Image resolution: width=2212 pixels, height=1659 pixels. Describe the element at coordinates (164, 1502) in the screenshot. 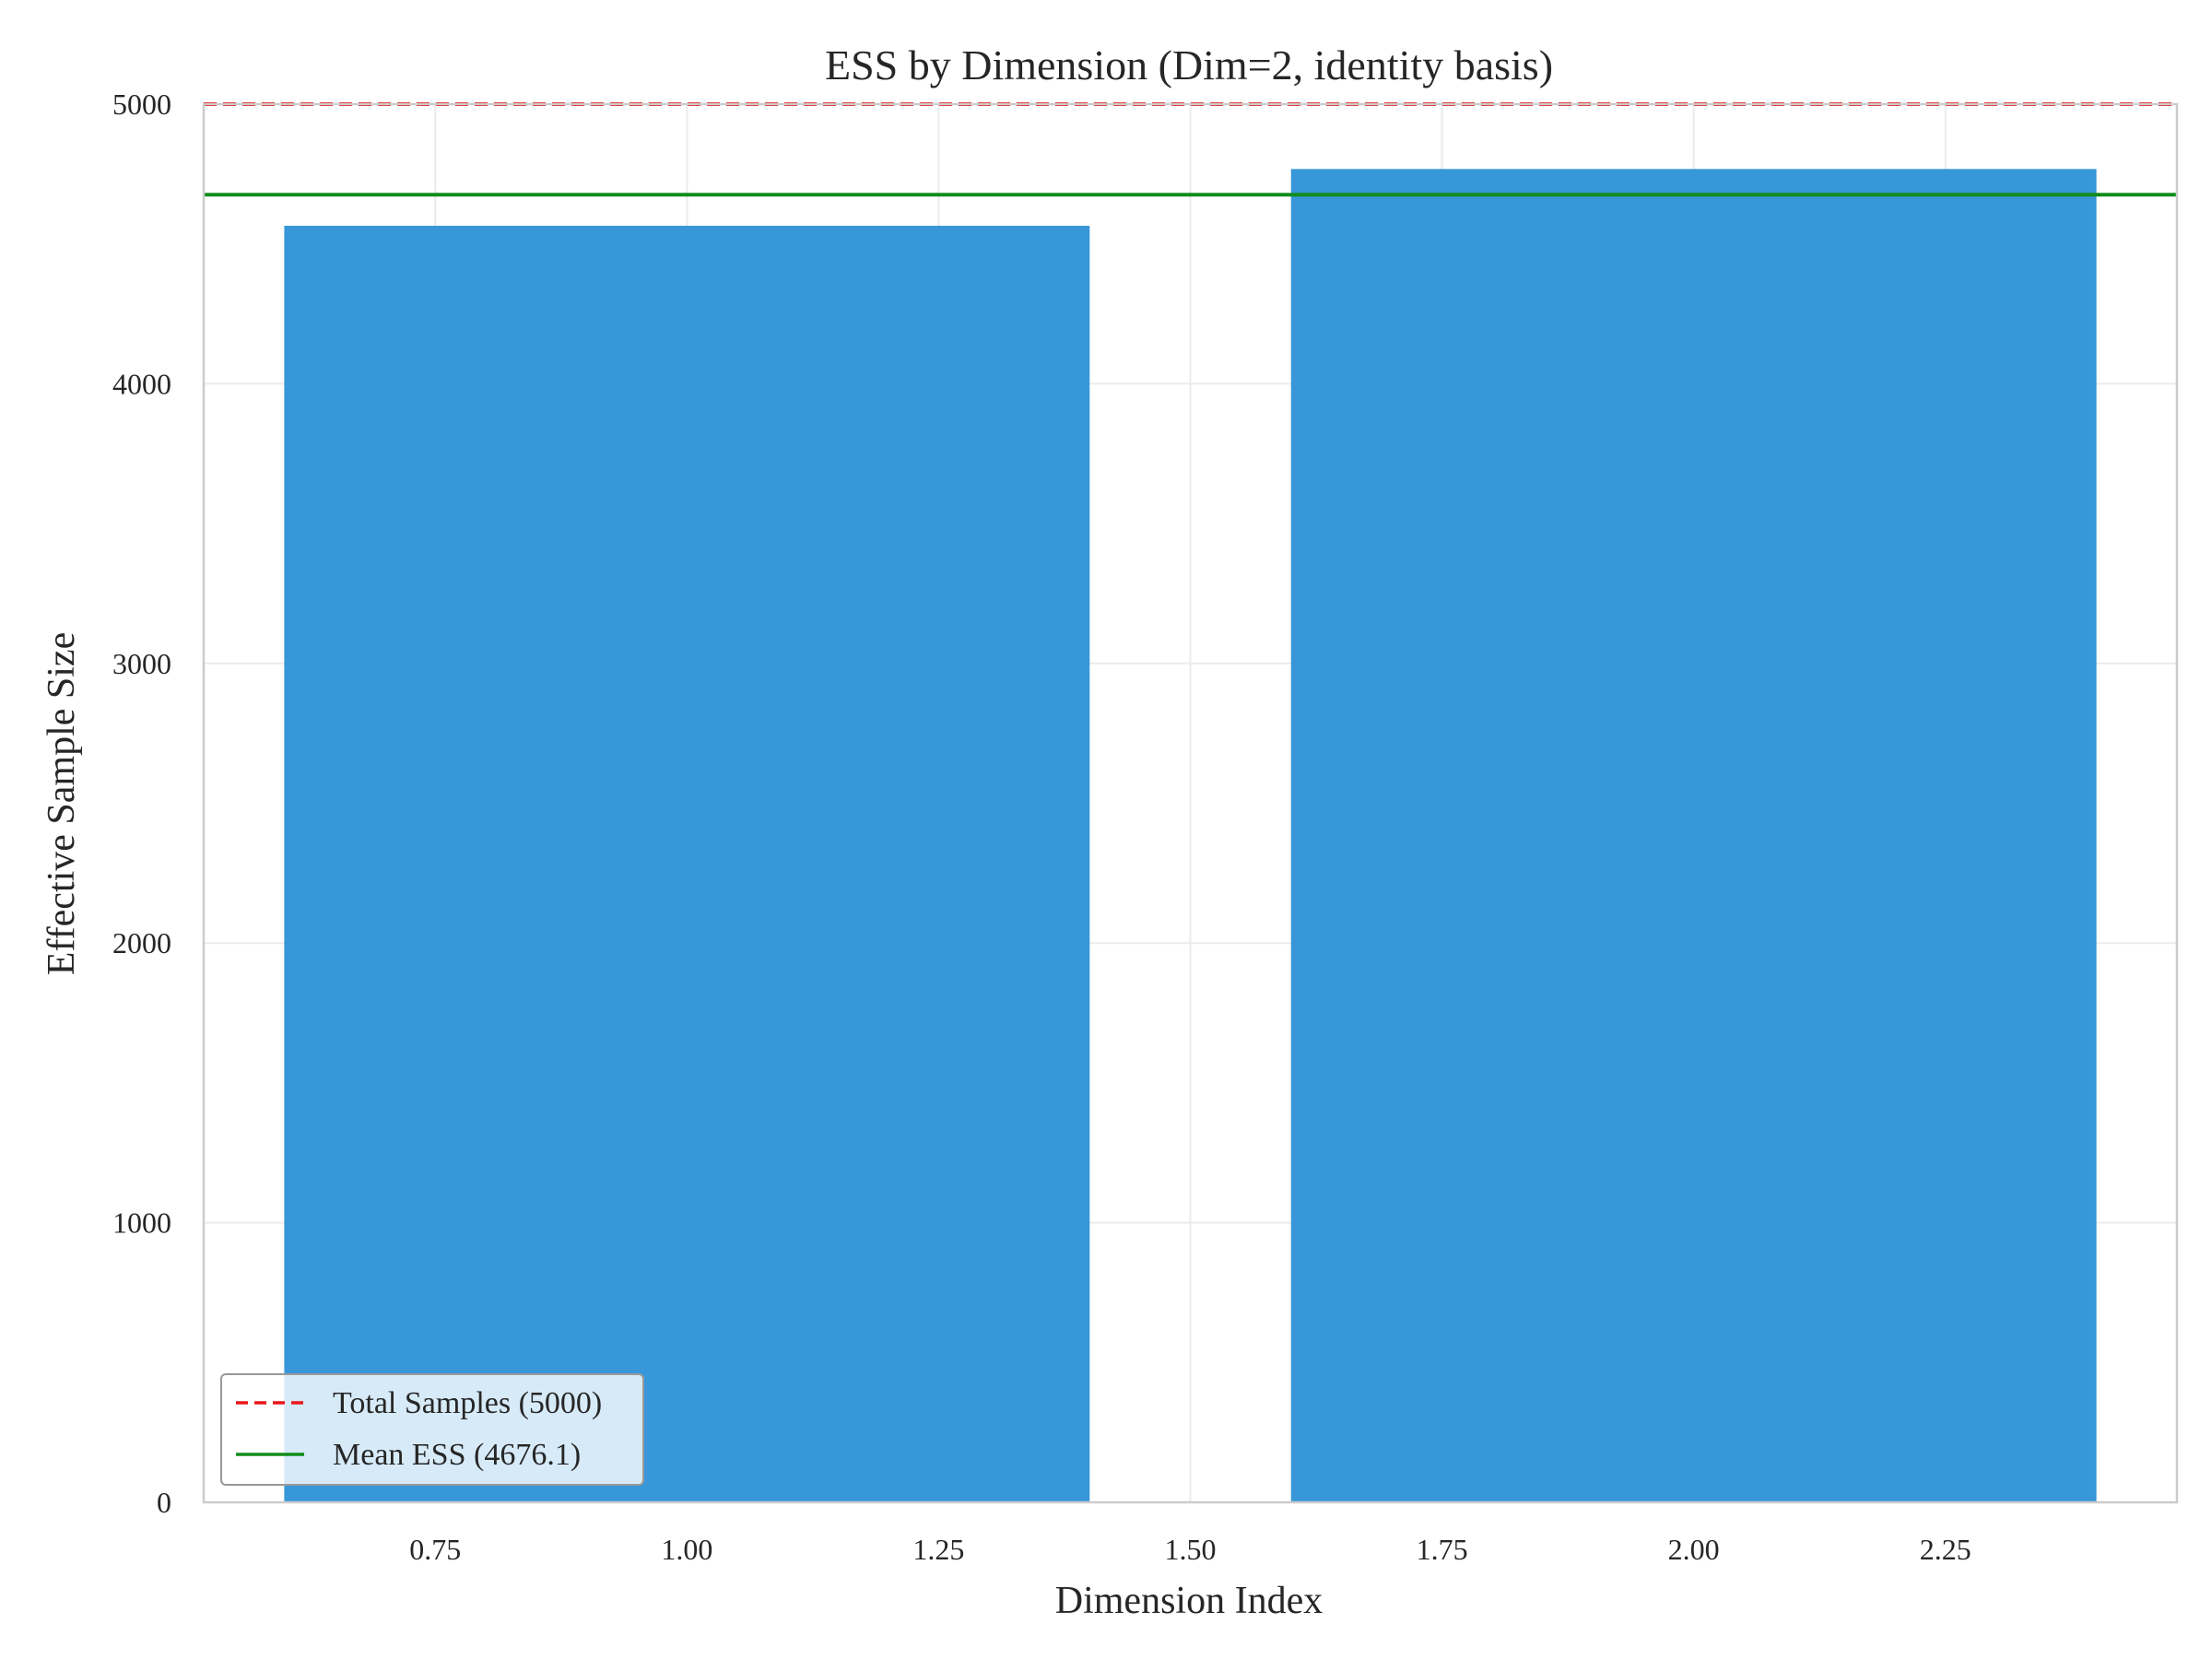

I see `y-tick-label: 0` at that location.